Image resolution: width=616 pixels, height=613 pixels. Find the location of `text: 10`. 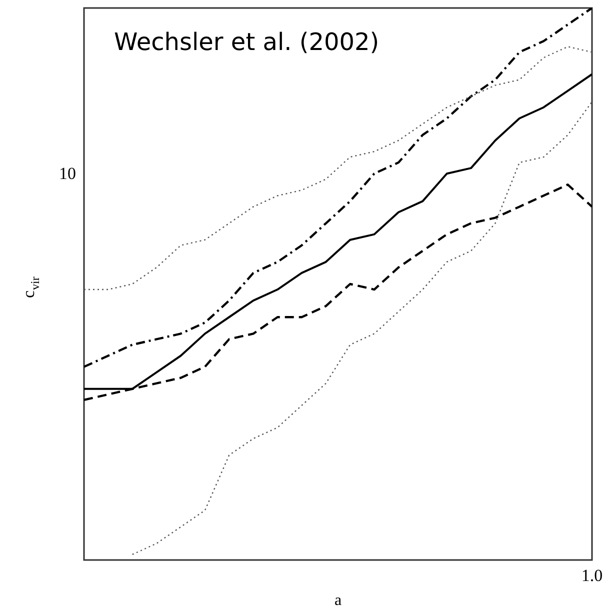

text: 10 is located at coordinates (67, 173).